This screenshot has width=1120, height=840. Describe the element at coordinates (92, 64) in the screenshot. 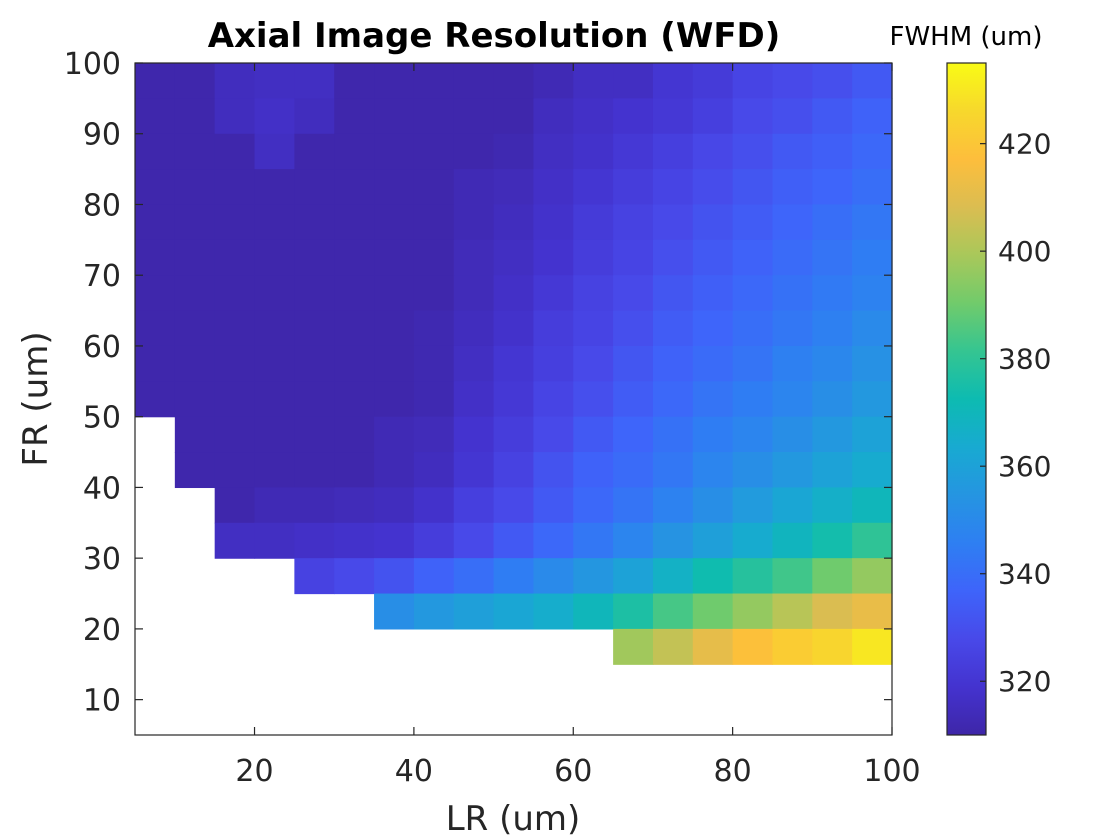

I see `y-tick-label: 100` at that location.